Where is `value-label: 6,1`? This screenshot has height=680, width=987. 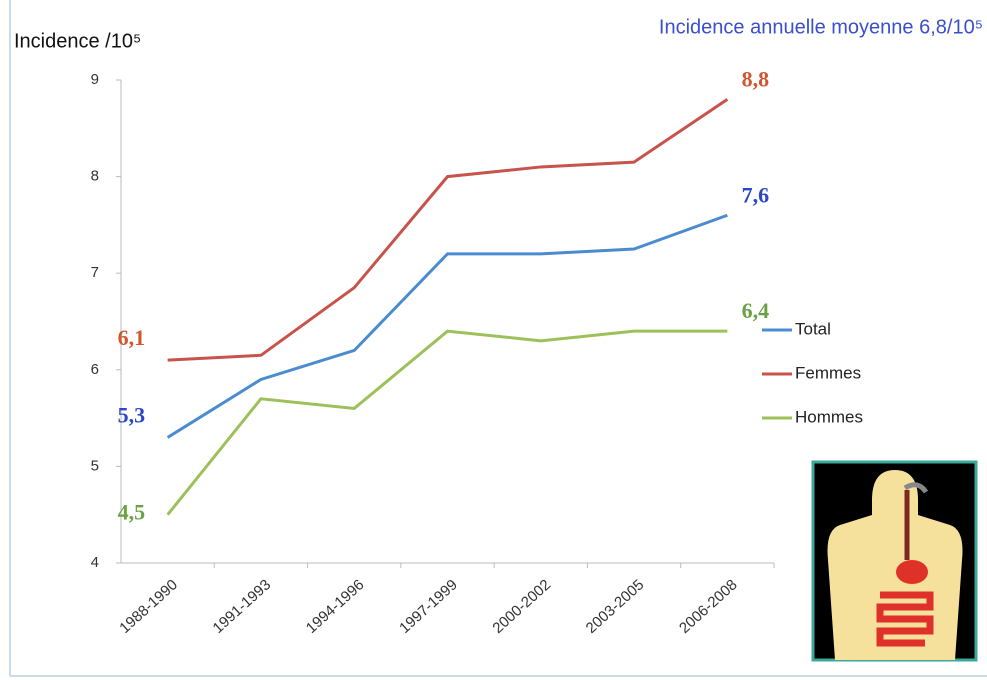
value-label: 6,1 is located at coordinates (131, 337).